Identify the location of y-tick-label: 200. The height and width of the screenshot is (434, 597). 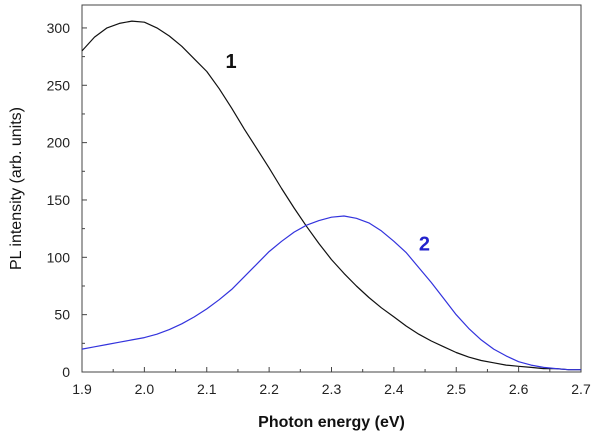
(59, 143).